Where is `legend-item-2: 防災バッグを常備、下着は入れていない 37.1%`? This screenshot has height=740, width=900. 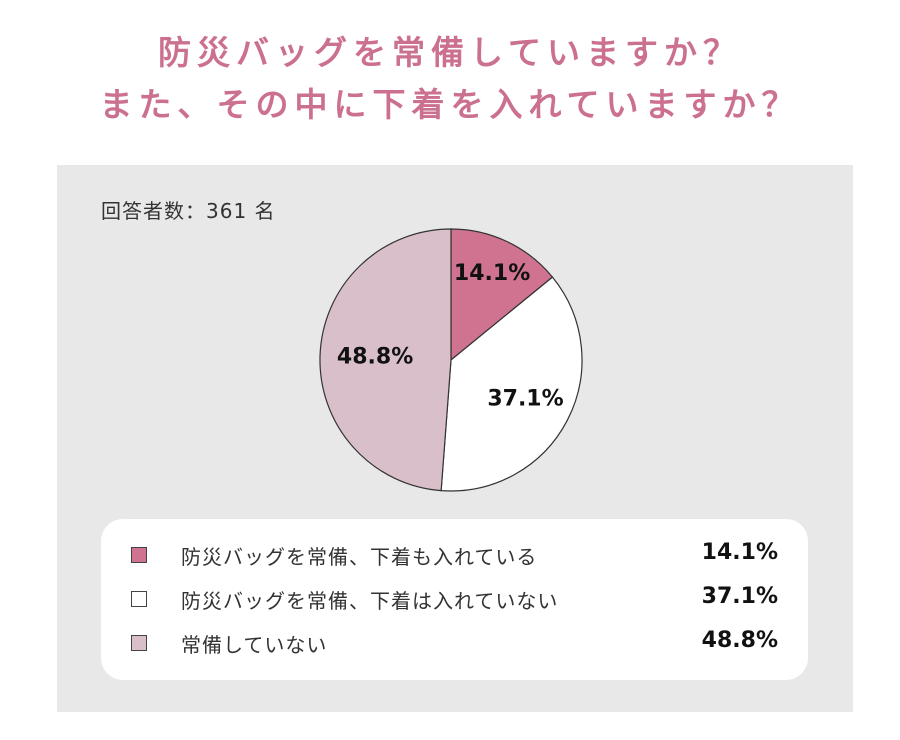
legend-item-2: 防災バッグを常備、下着は入れていない 37.1% is located at coordinates (454, 600).